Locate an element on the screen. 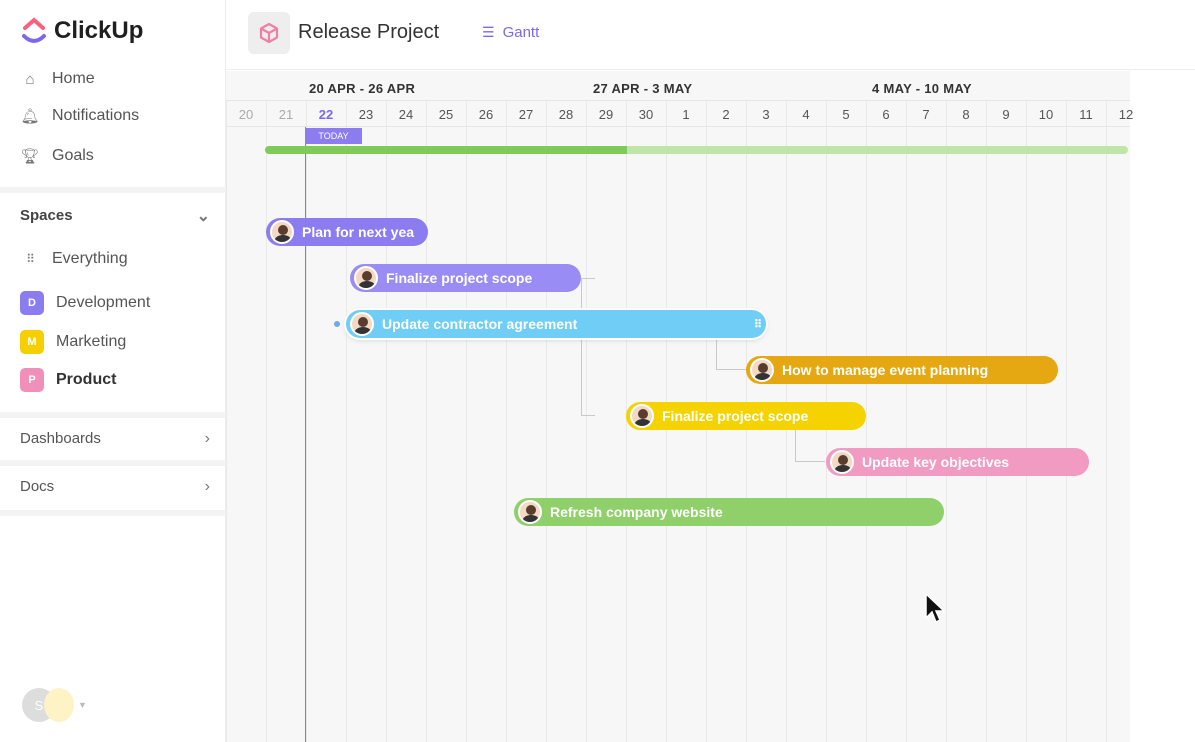  nav-docs: Docs › is located at coordinates (115, 486).